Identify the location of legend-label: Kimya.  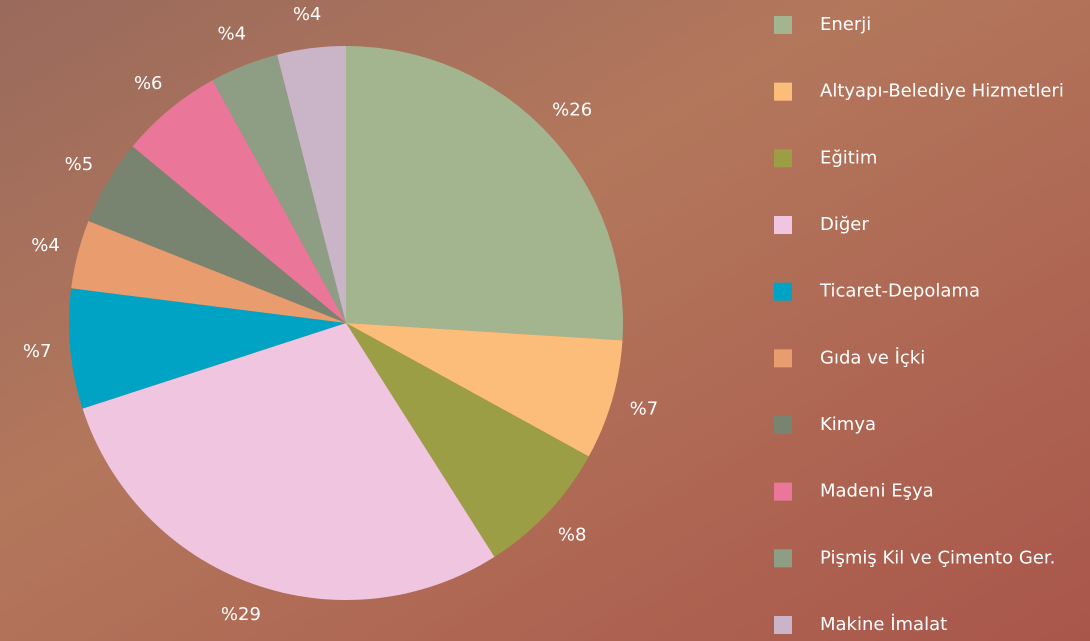
(848, 424).